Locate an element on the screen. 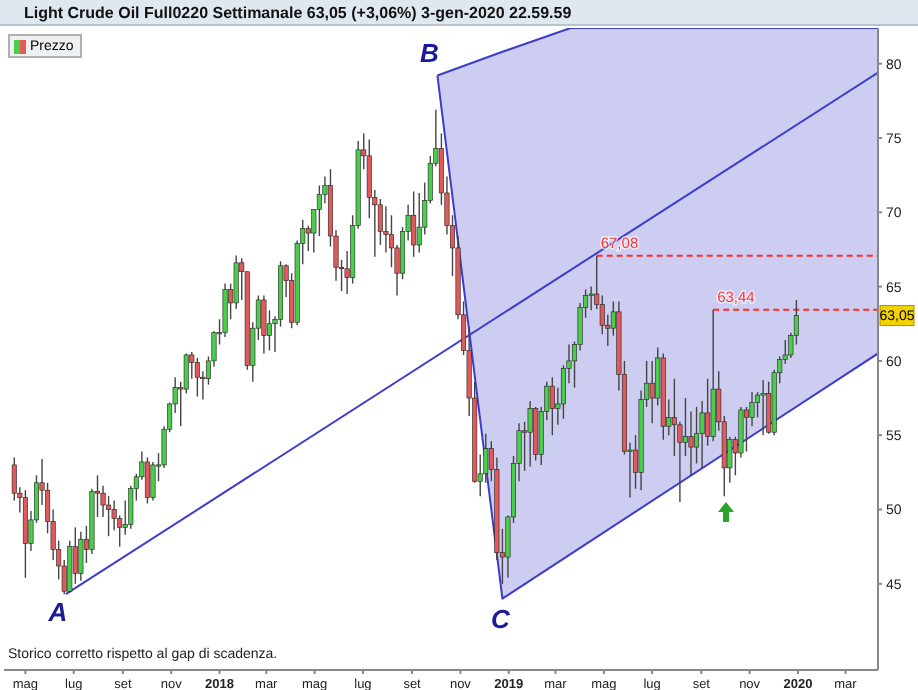 This screenshot has width=918, height=690. annotation: B is located at coordinates (429, 53).